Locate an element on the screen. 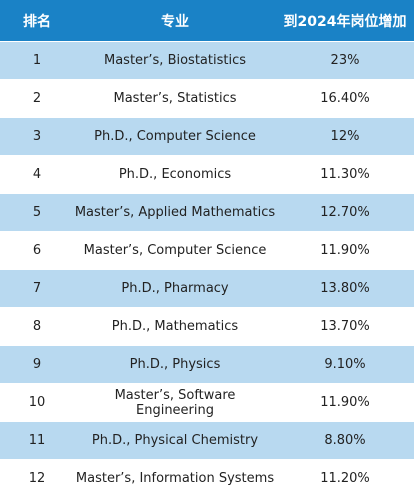  growth-cell: 16.40% is located at coordinates (345, 99).